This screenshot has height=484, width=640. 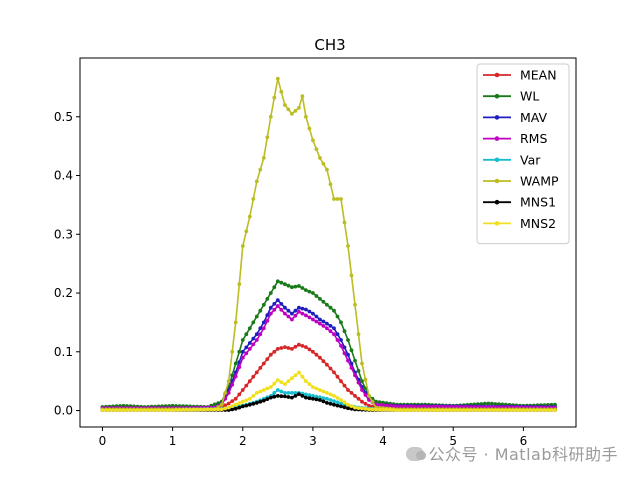 I want to click on legend-label: WL, so click(x=529, y=96).